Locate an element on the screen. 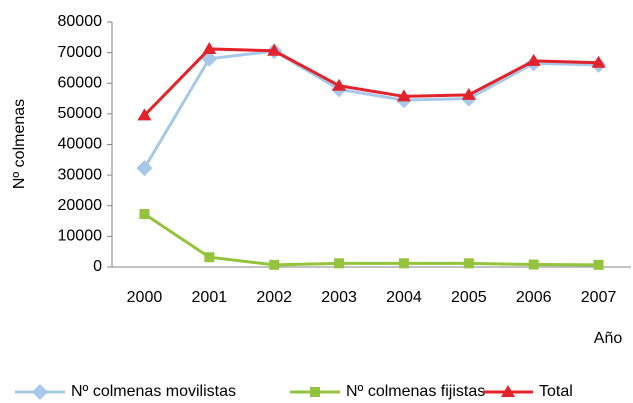  legend-label: Nº colmenas movilistas is located at coordinates (153, 391).